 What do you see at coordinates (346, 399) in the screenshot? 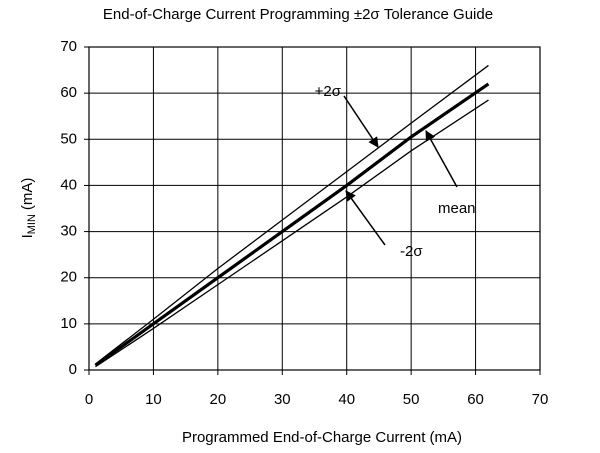
I see `x-tick-label: 40` at bounding box center [346, 399].